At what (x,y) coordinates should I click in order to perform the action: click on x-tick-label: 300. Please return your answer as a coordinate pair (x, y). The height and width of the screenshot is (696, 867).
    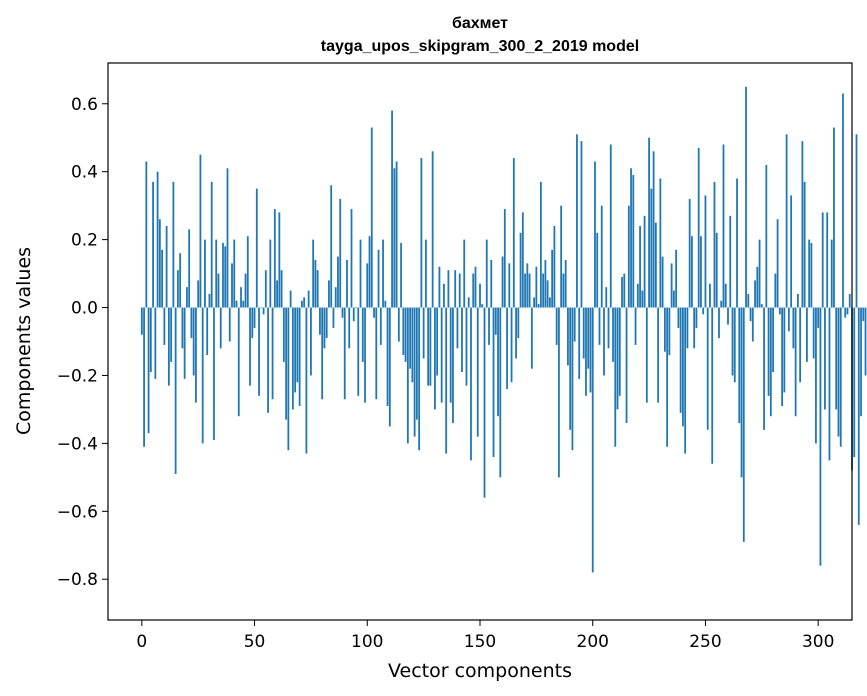
    Looking at the image, I should click on (818, 642).